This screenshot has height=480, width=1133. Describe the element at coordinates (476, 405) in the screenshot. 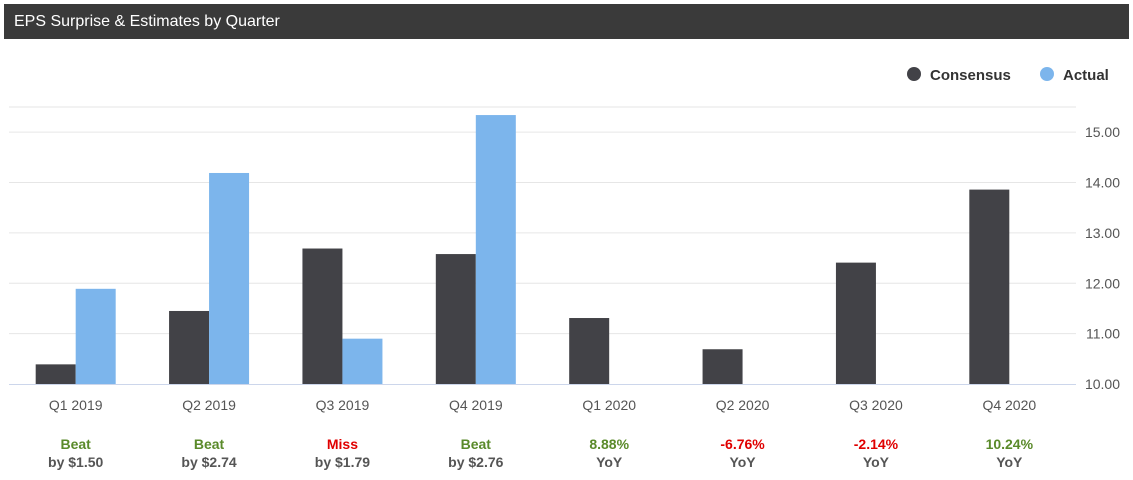

I see `x-tick-label: Q4 2019` at that location.